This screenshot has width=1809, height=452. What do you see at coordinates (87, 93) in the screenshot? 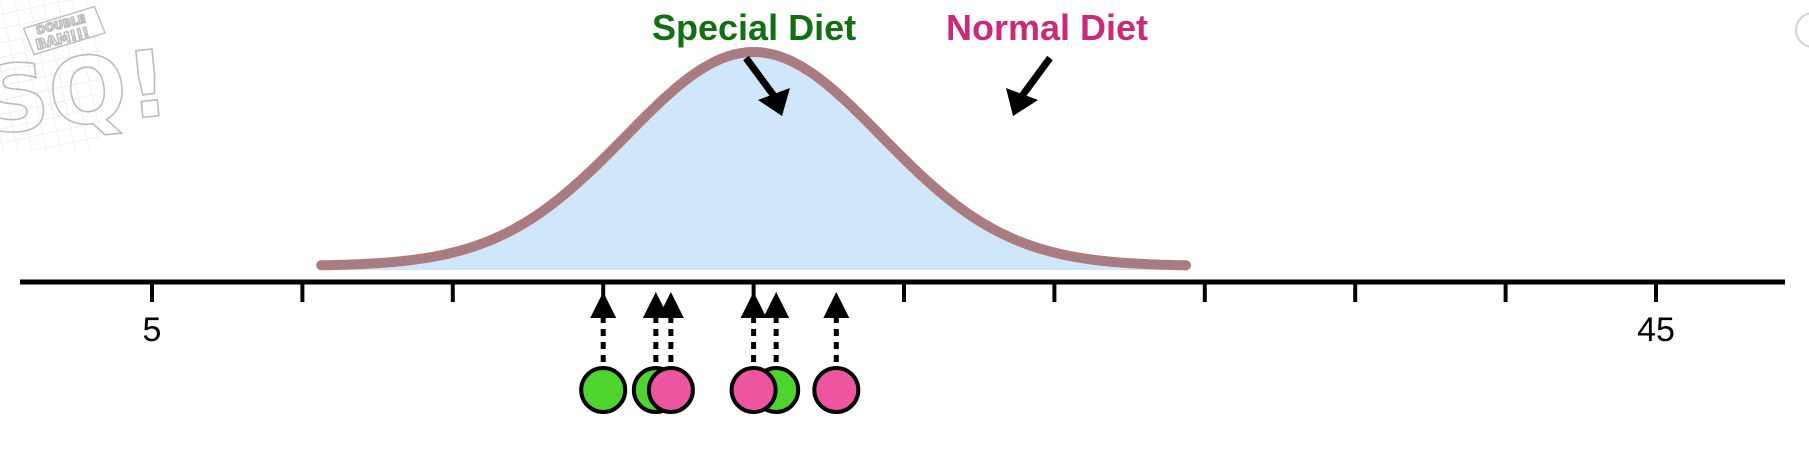
I see `logo-letters: SQ!` at bounding box center [87, 93].